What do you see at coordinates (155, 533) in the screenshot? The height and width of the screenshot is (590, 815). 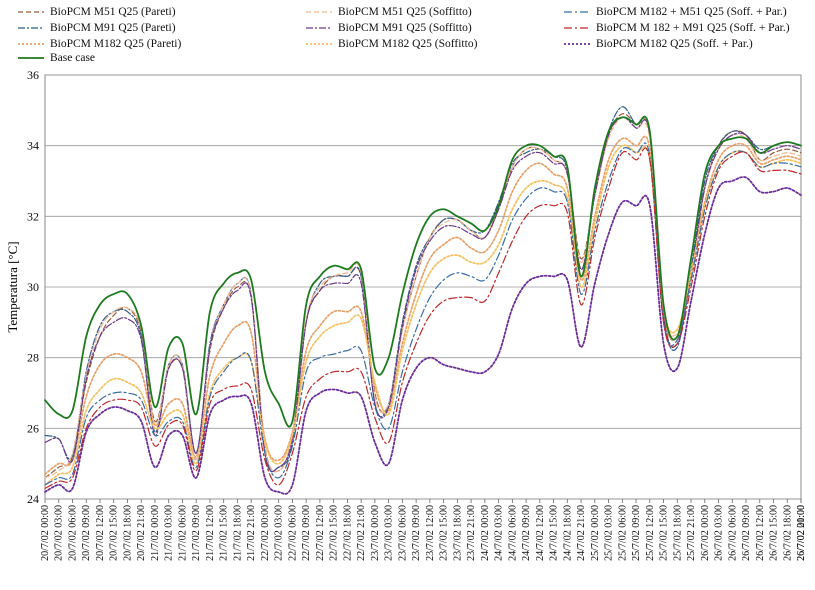 I see `x-tick-label: 21/7/02 00:00` at bounding box center [155, 533].